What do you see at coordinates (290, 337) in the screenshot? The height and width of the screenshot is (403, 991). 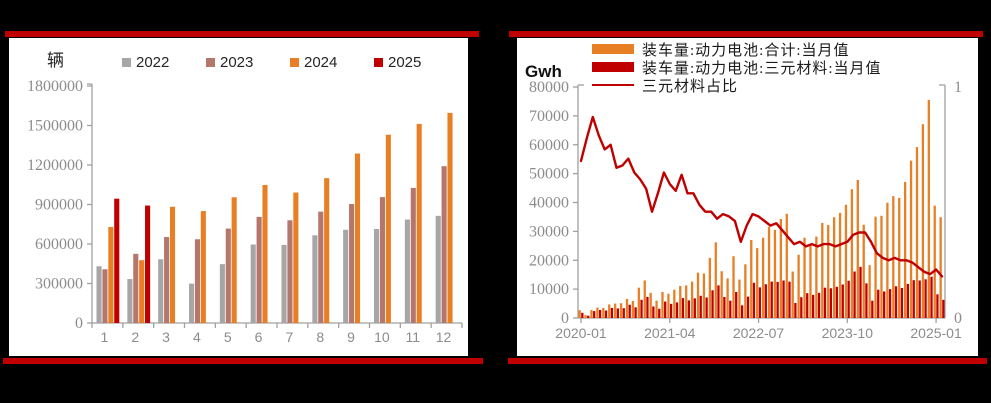 I see `svg-text: 7` at bounding box center [290, 337].